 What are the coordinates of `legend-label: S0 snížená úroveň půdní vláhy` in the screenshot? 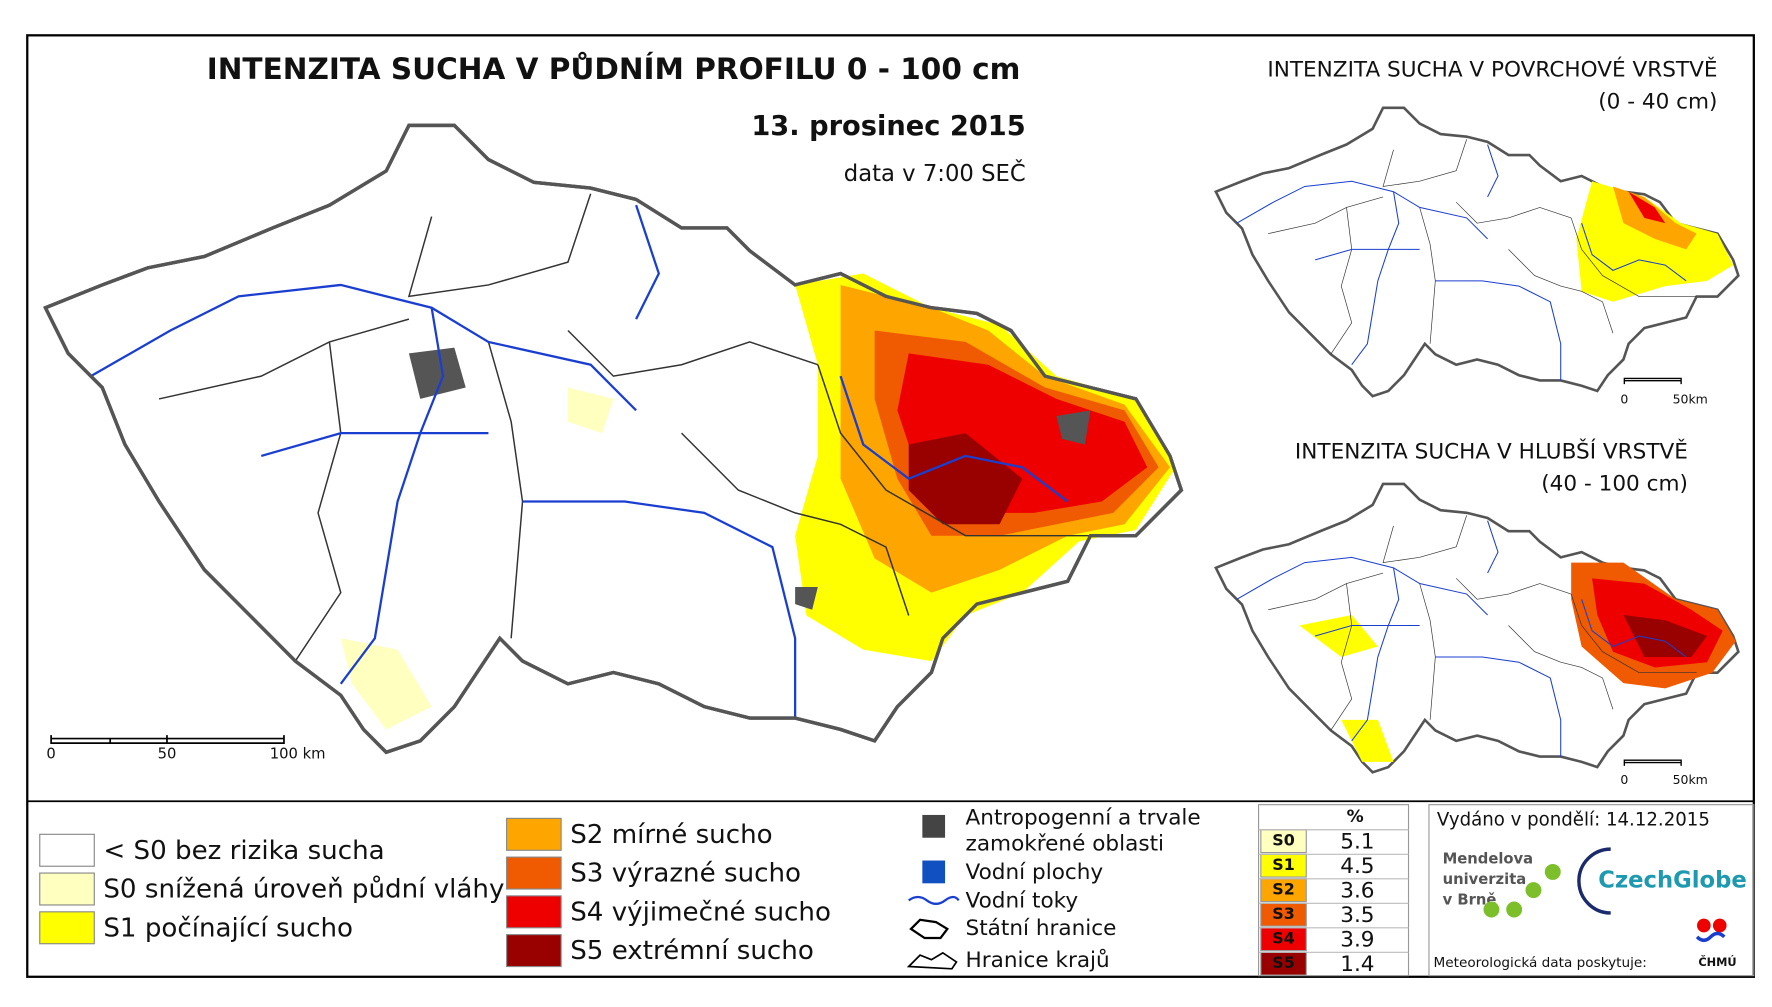 It's located at (303, 890).